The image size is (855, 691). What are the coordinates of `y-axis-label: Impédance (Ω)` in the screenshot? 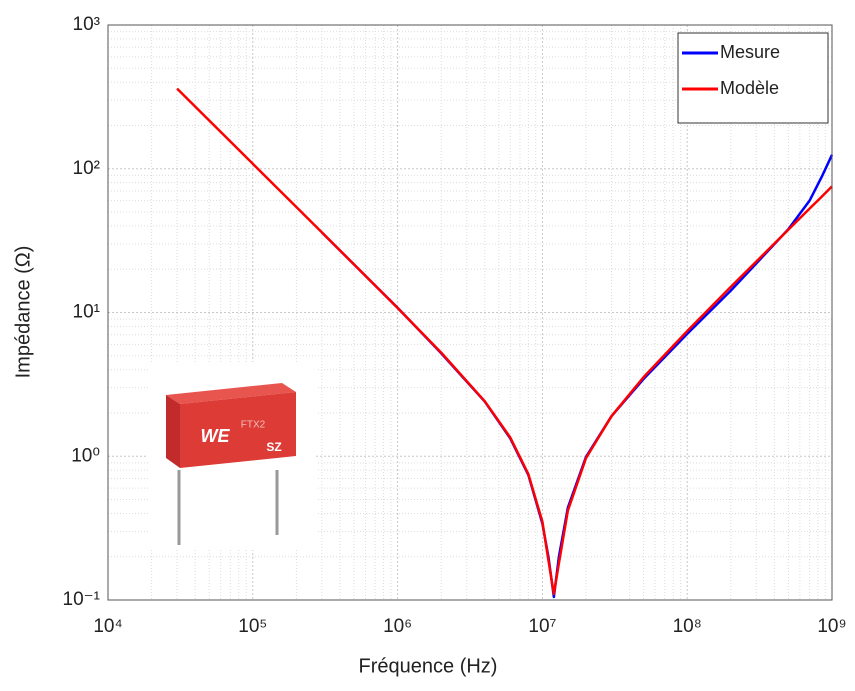 It's located at (23, 312).